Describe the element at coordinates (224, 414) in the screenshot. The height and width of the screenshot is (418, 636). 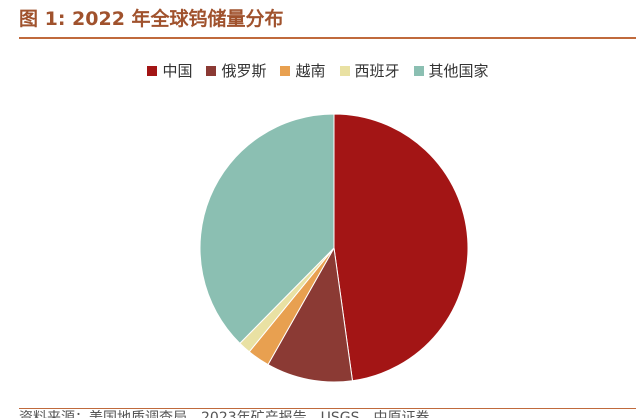
I see `source-note: 资料来源：美国地质调查局，2023年矿产报告，USGS，中原证券` at that location.